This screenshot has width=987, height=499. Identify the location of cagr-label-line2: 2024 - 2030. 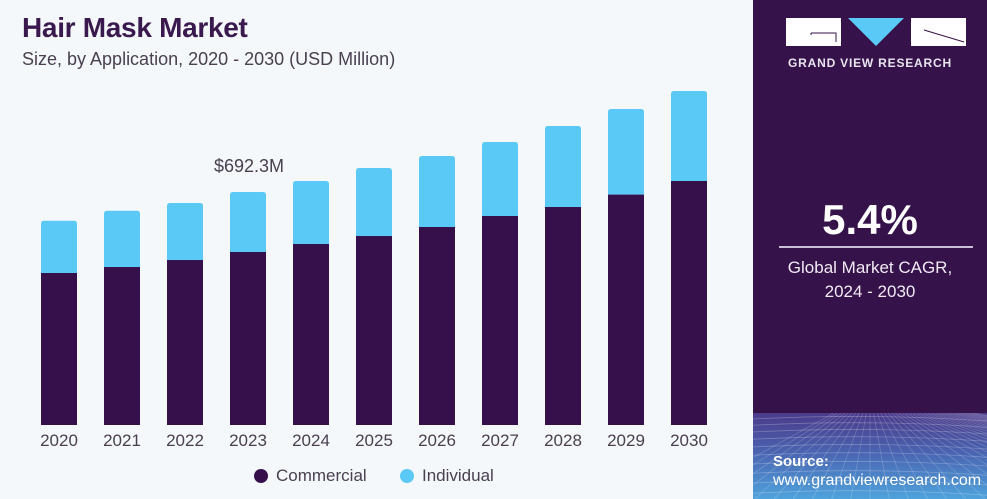
(870, 291).